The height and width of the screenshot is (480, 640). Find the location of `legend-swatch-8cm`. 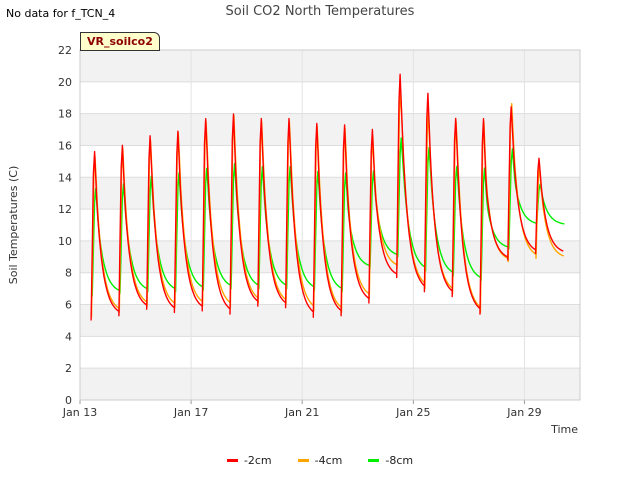

legend-swatch-8cm is located at coordinates (374, 460).